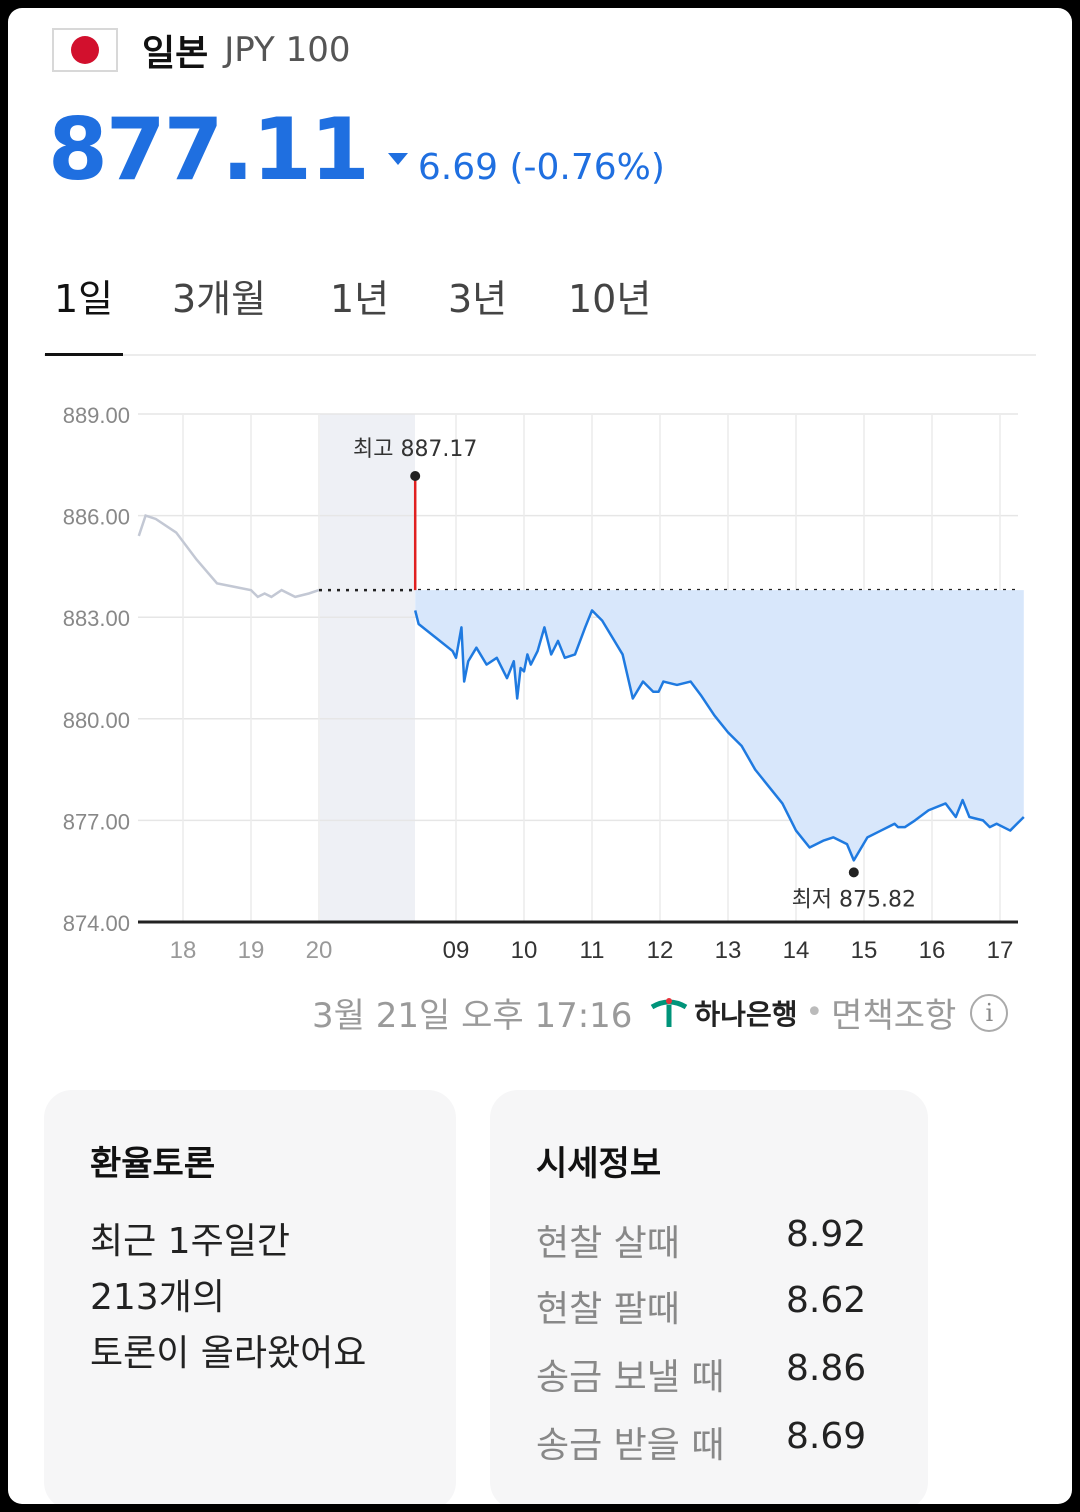 The height and width of the screenshot is (1512, 1080). Describe the element at coordinates (826, 1436) in the screenshot. I see `rate-value: 8.69` at that location.